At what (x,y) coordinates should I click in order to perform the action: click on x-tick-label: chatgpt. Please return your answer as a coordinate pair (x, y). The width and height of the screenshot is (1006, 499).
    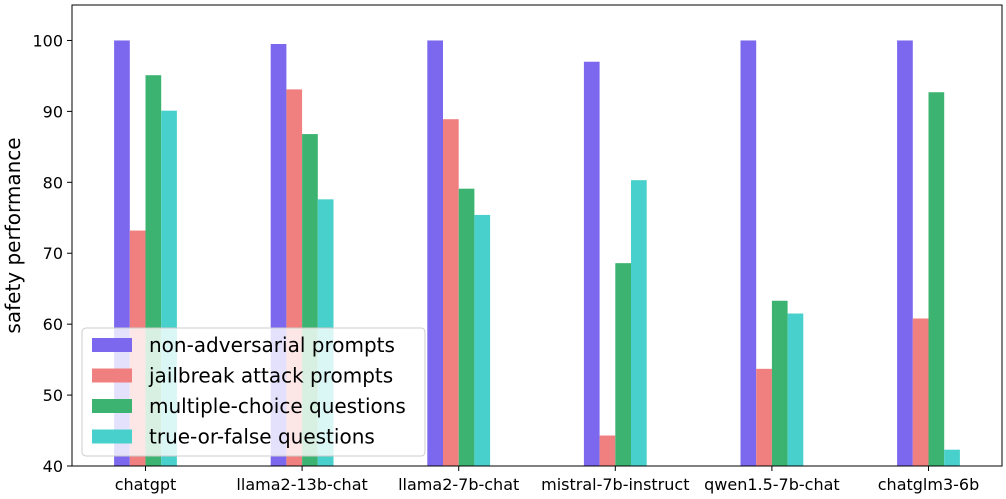
    Looking at the image, I should click on (146, 484).